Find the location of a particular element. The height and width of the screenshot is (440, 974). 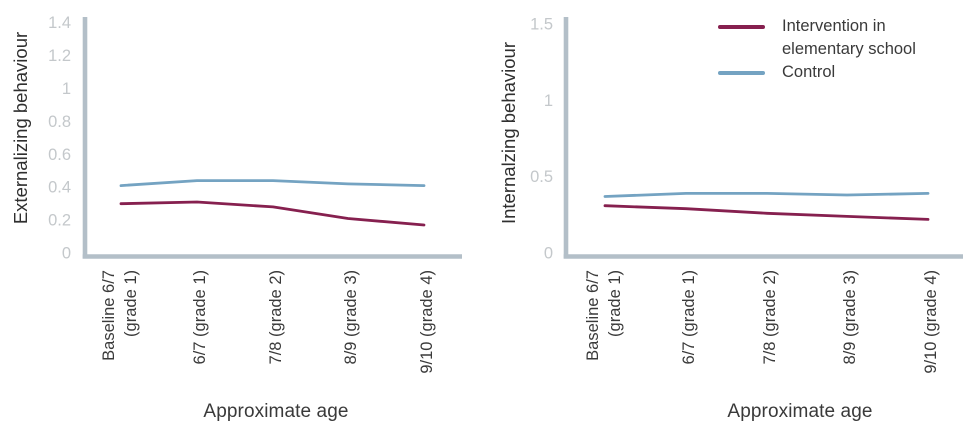

legend-line-swatch-control is located at coordinates (741, 73).